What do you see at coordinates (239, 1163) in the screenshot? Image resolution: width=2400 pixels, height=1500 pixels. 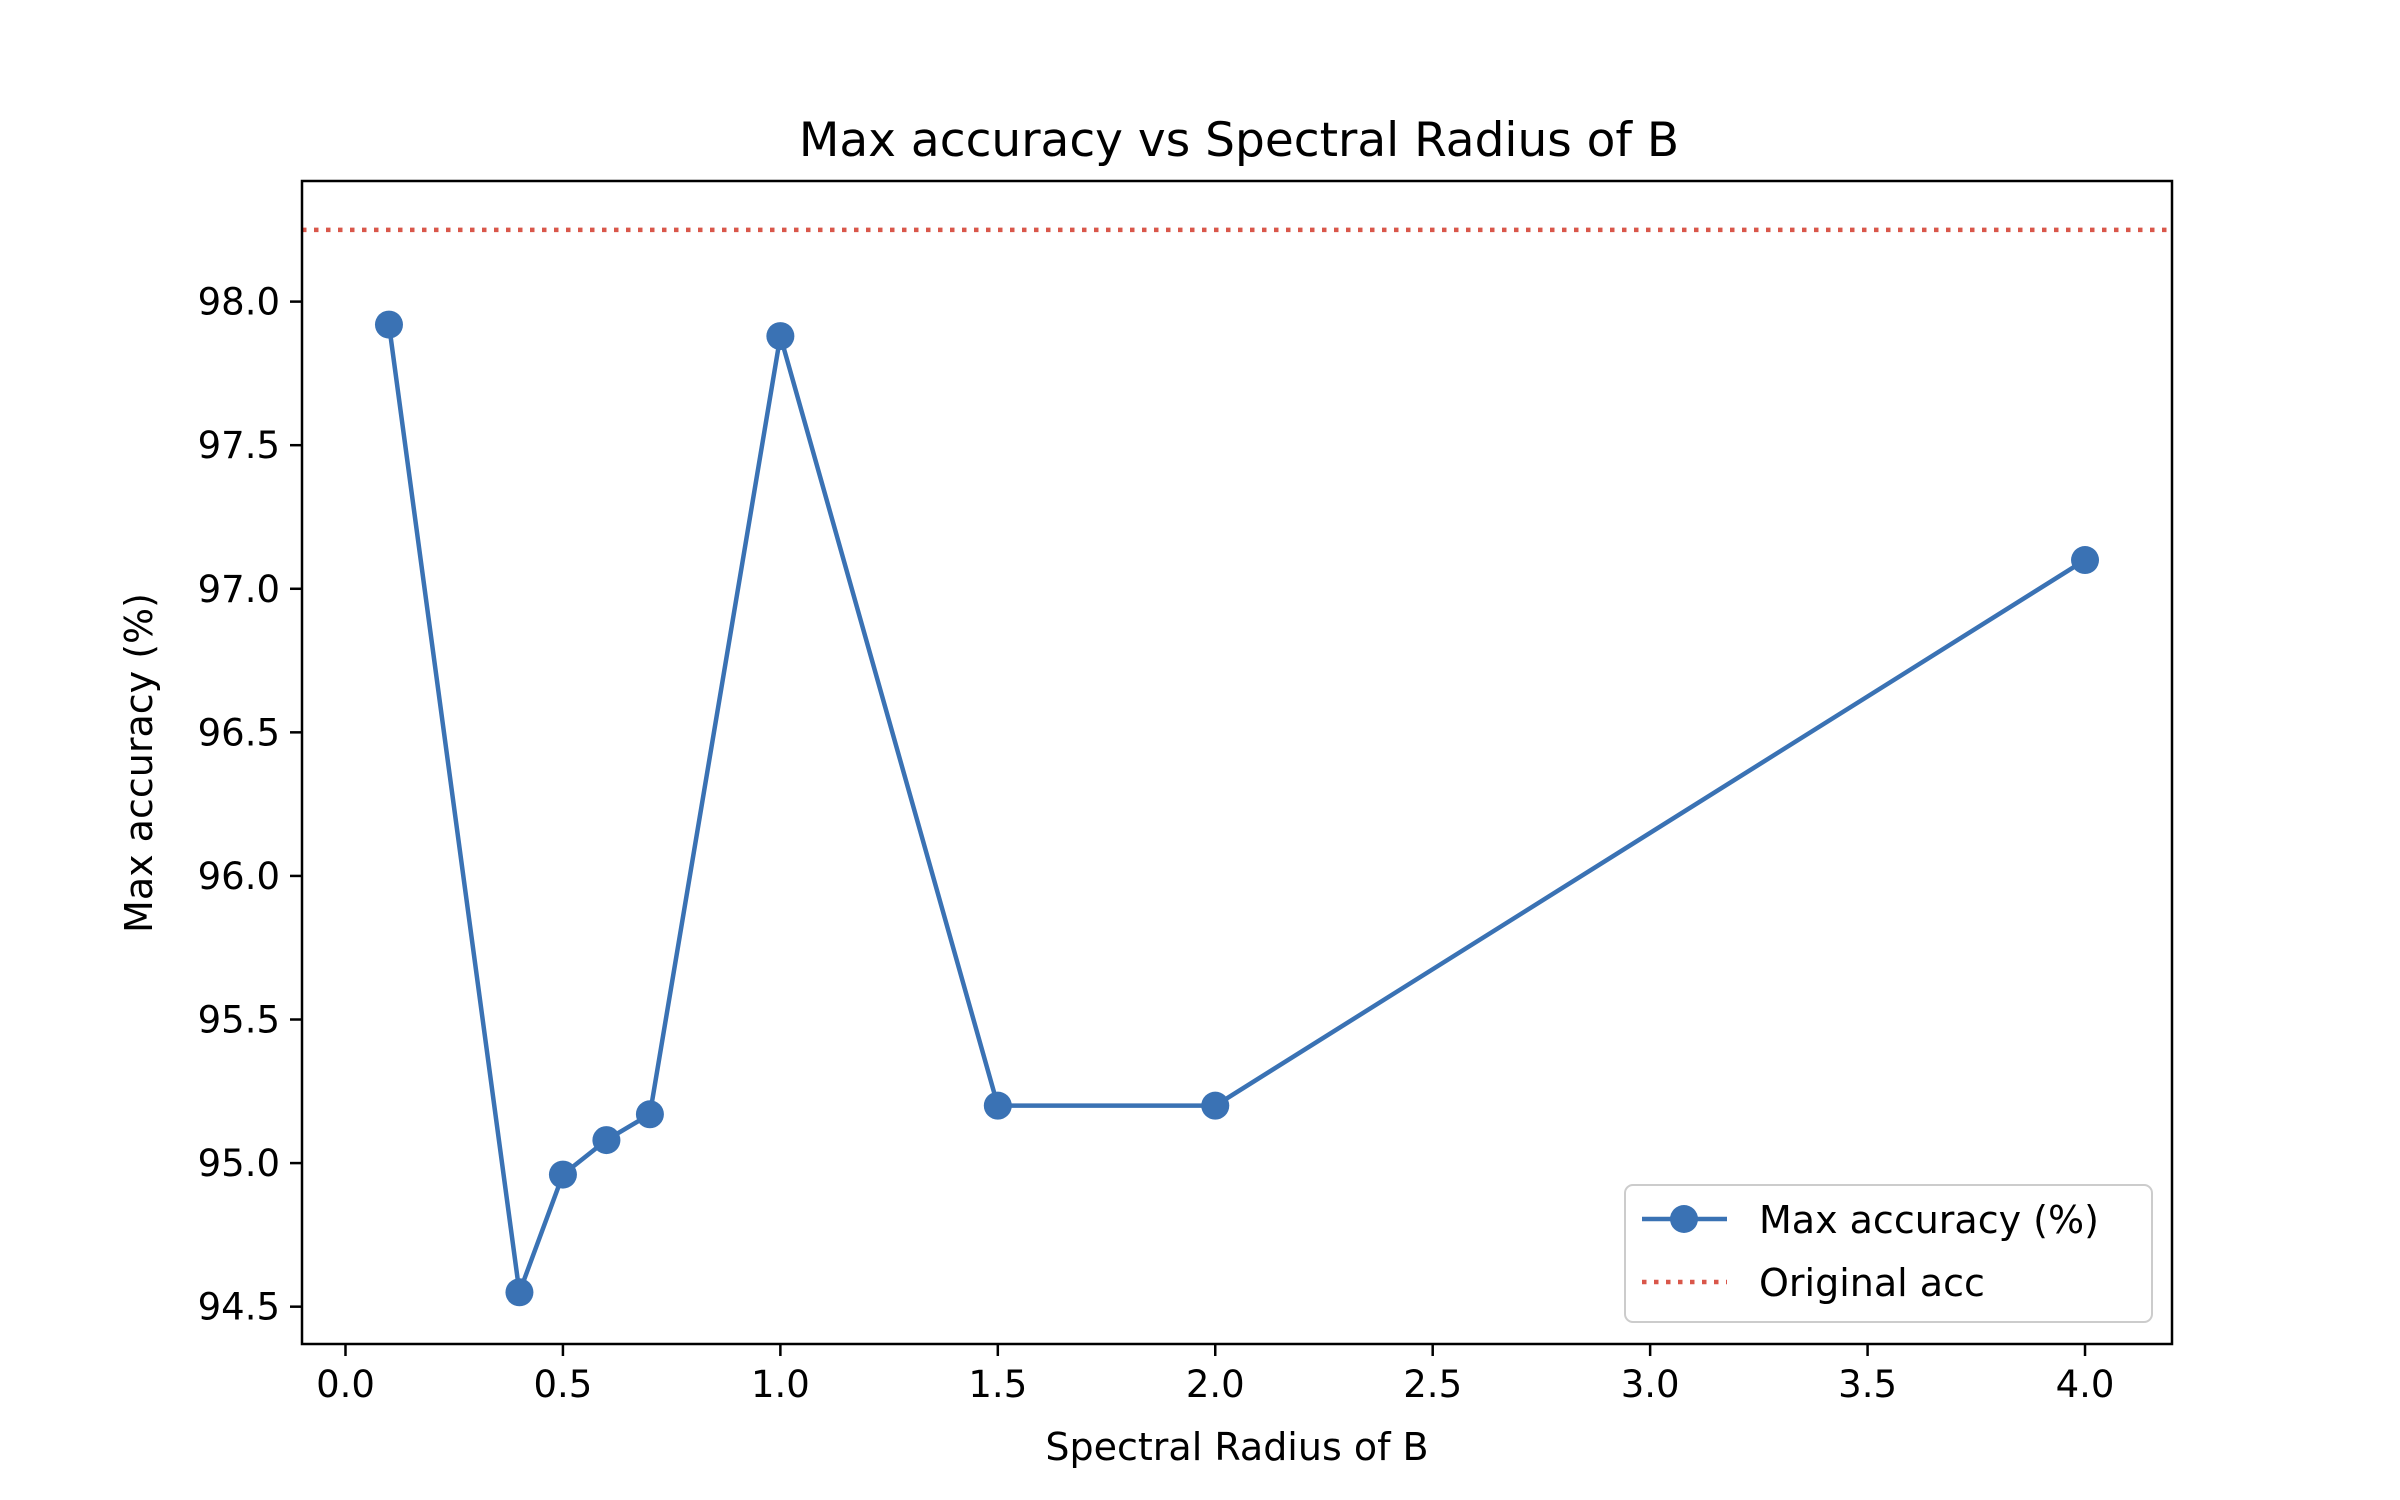 I see `y-tick-label: 95.0` at bounding box center [239, 1163].